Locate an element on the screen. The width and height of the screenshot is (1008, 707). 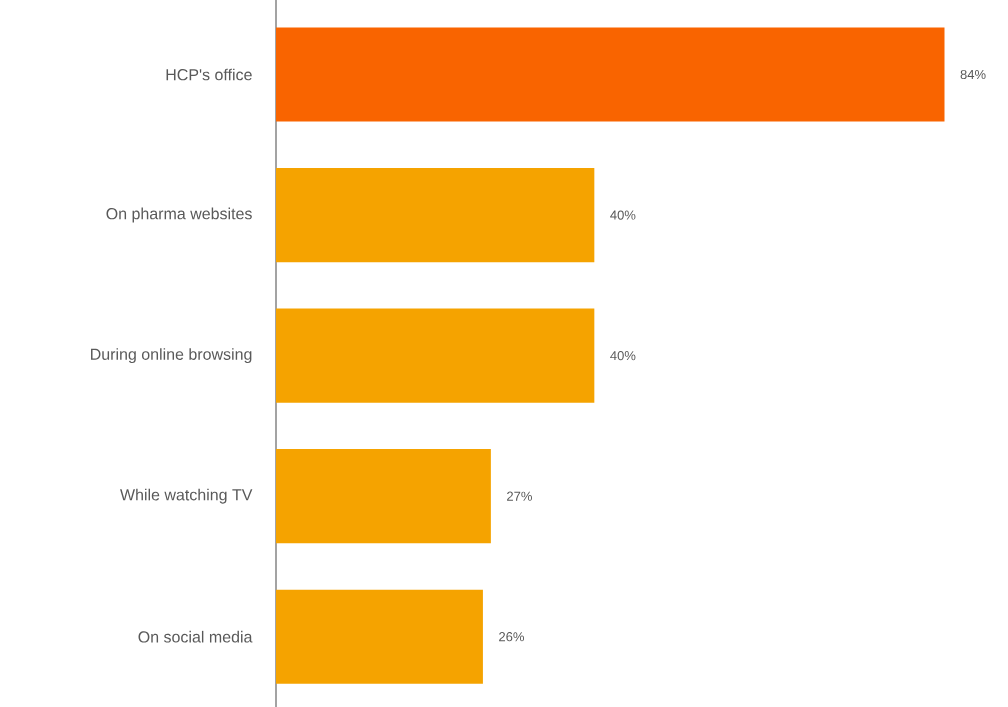
y-tick-label: HCP's office is located at coordinates (209, 74).